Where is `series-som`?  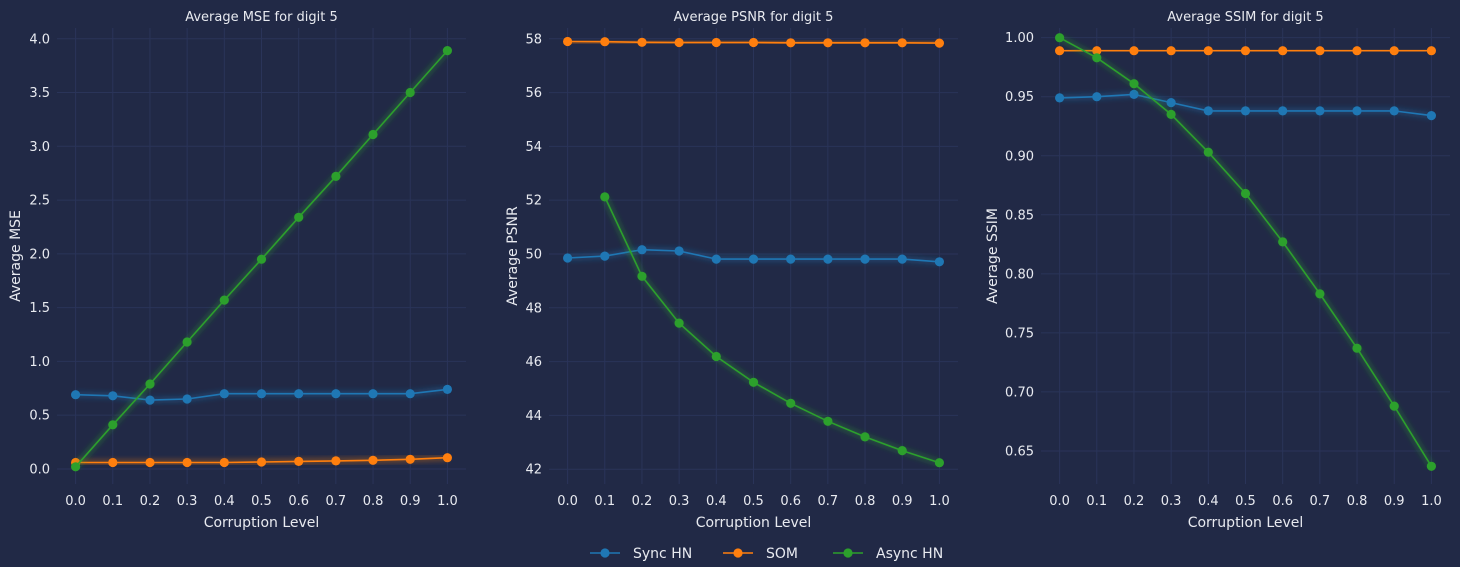
series-som is located at coordinates (261, 460).